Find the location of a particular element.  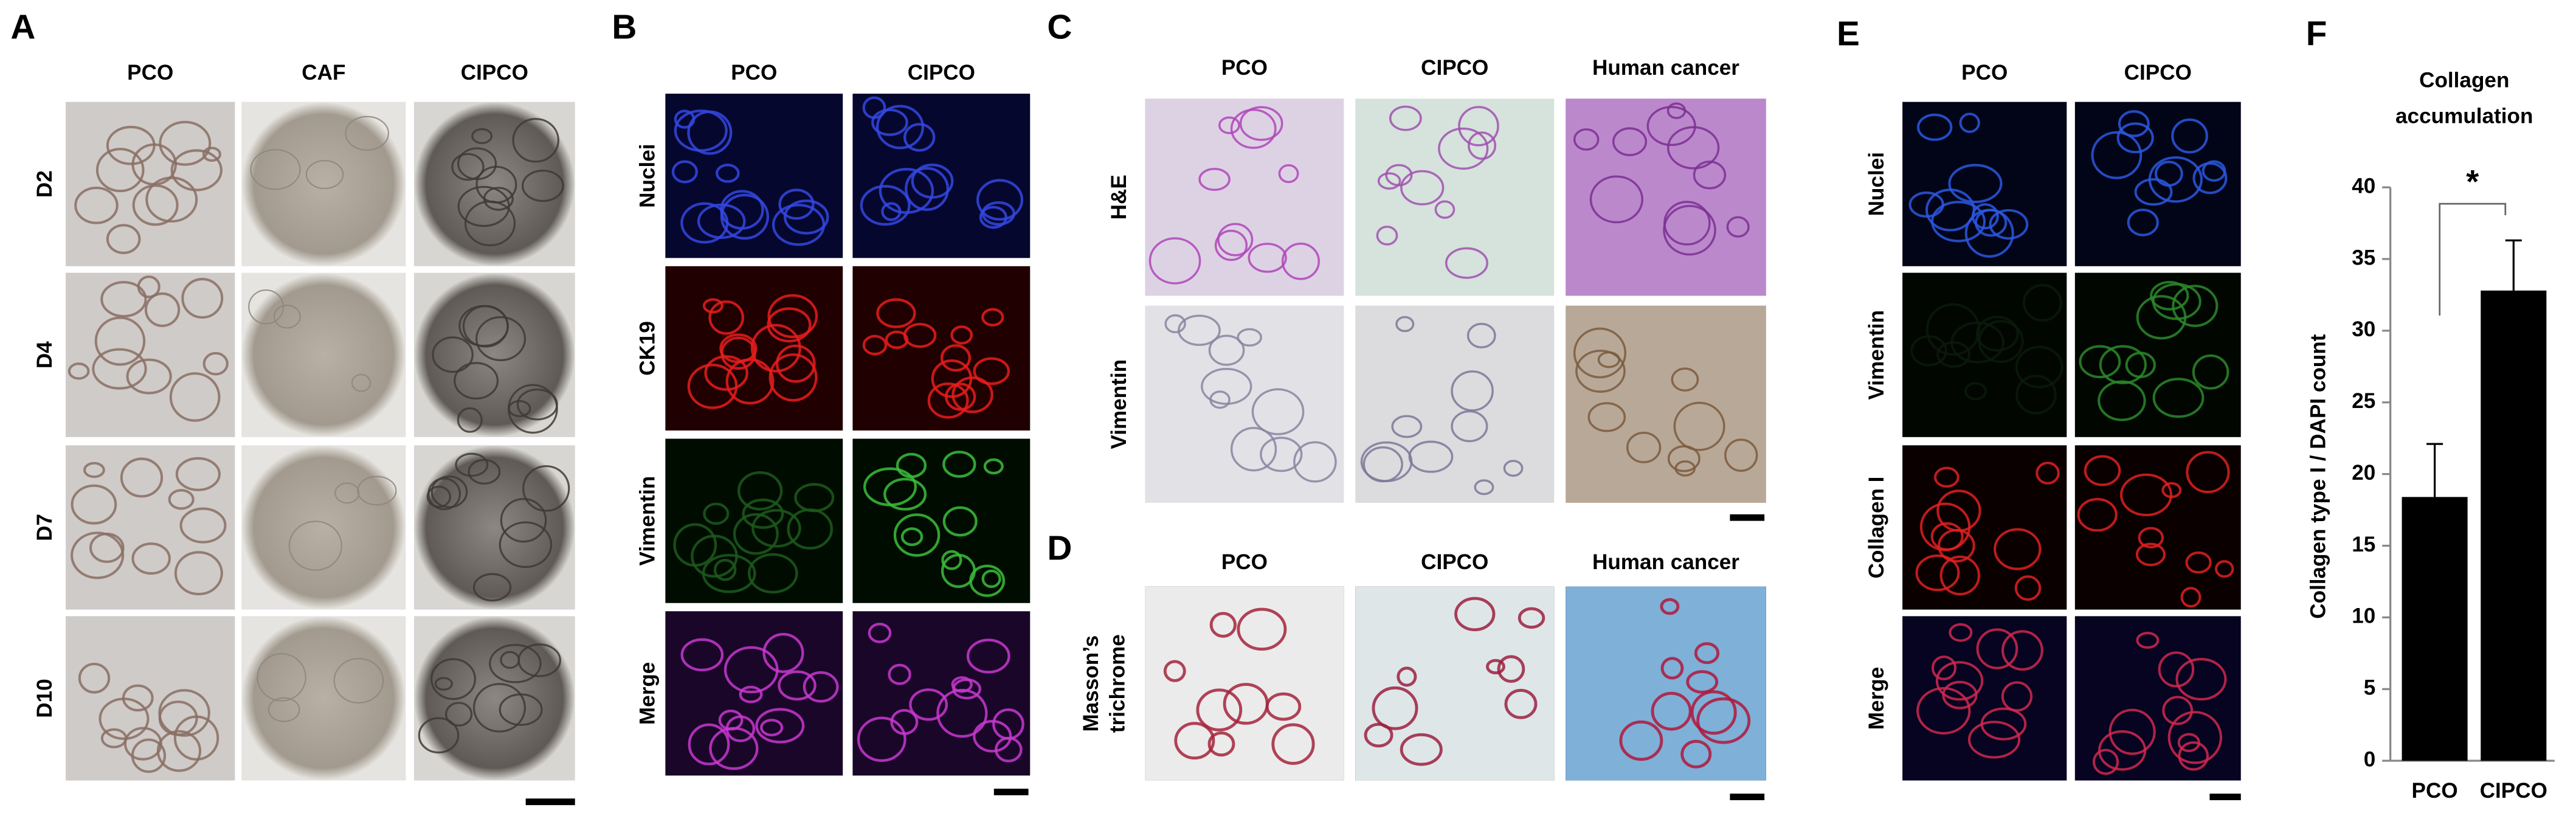

y-tick-label: 25 is located at coordinates (2363, 401).